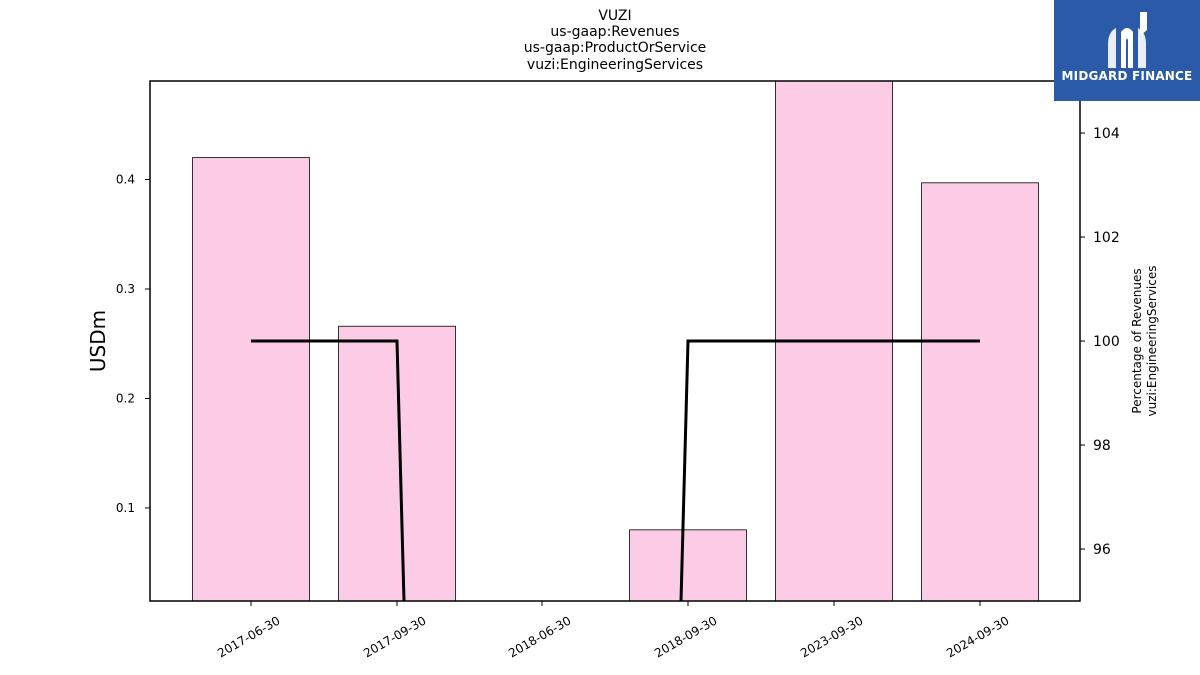 Image resolution: width=1200 pixels, height=675 pixels. What do you see at coordinates (615, 65) in the screenshot?
I see `title-line-4: vuzi:EngineeringServices` at bounding box center [615, 65].